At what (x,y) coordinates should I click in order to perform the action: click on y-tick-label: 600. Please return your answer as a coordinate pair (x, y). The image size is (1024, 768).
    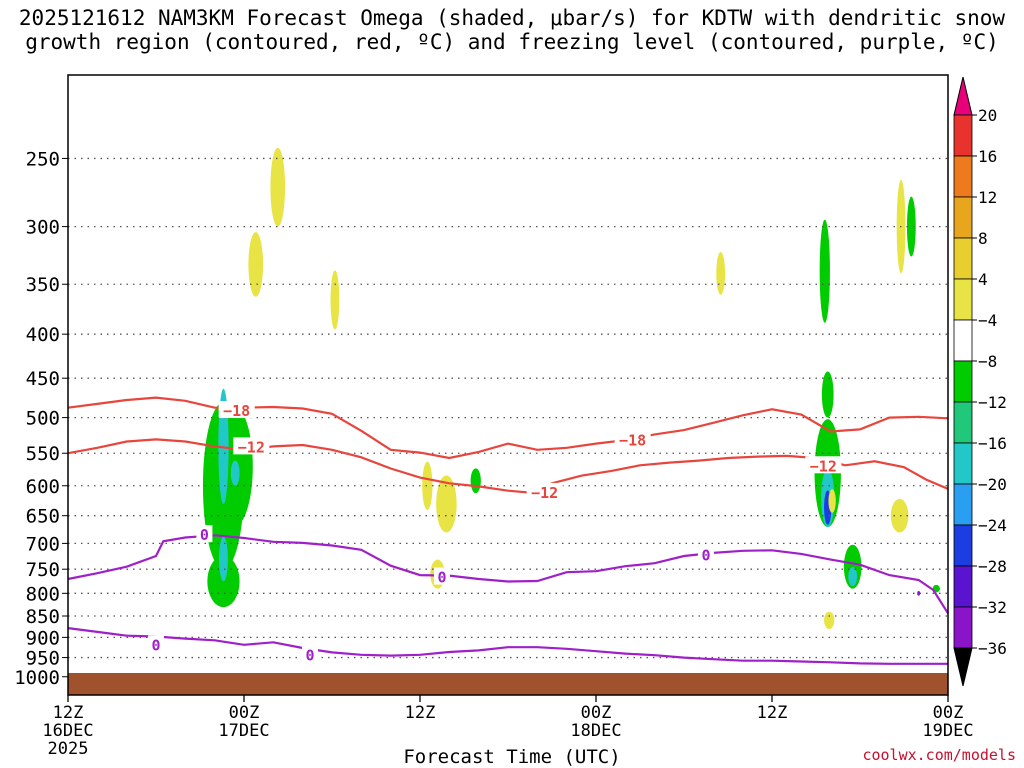
    Looking at the image, I should click on (43, 487).